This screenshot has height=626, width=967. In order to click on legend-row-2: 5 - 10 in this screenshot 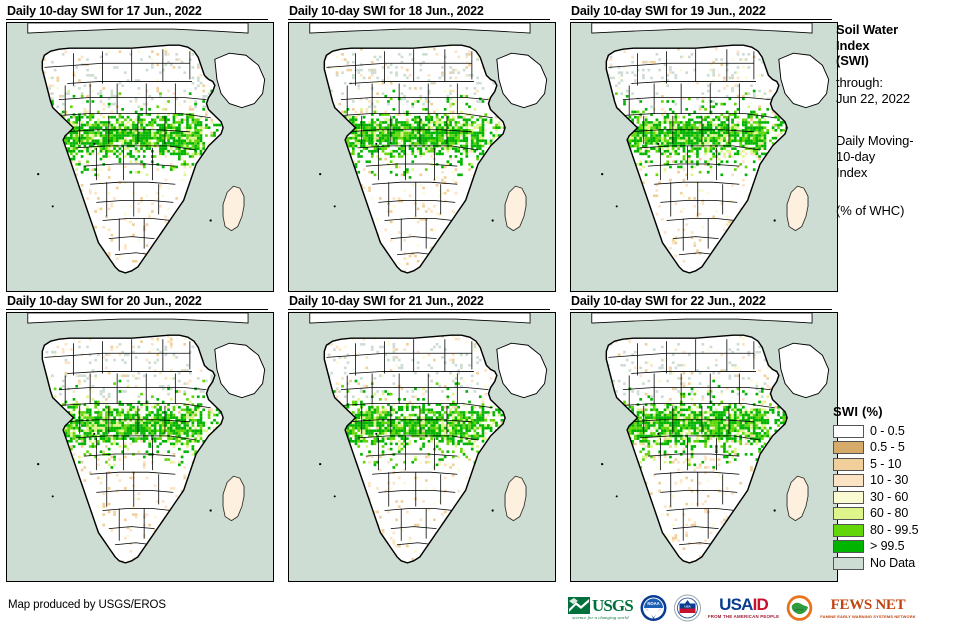, I will do `click(898, 464)`.